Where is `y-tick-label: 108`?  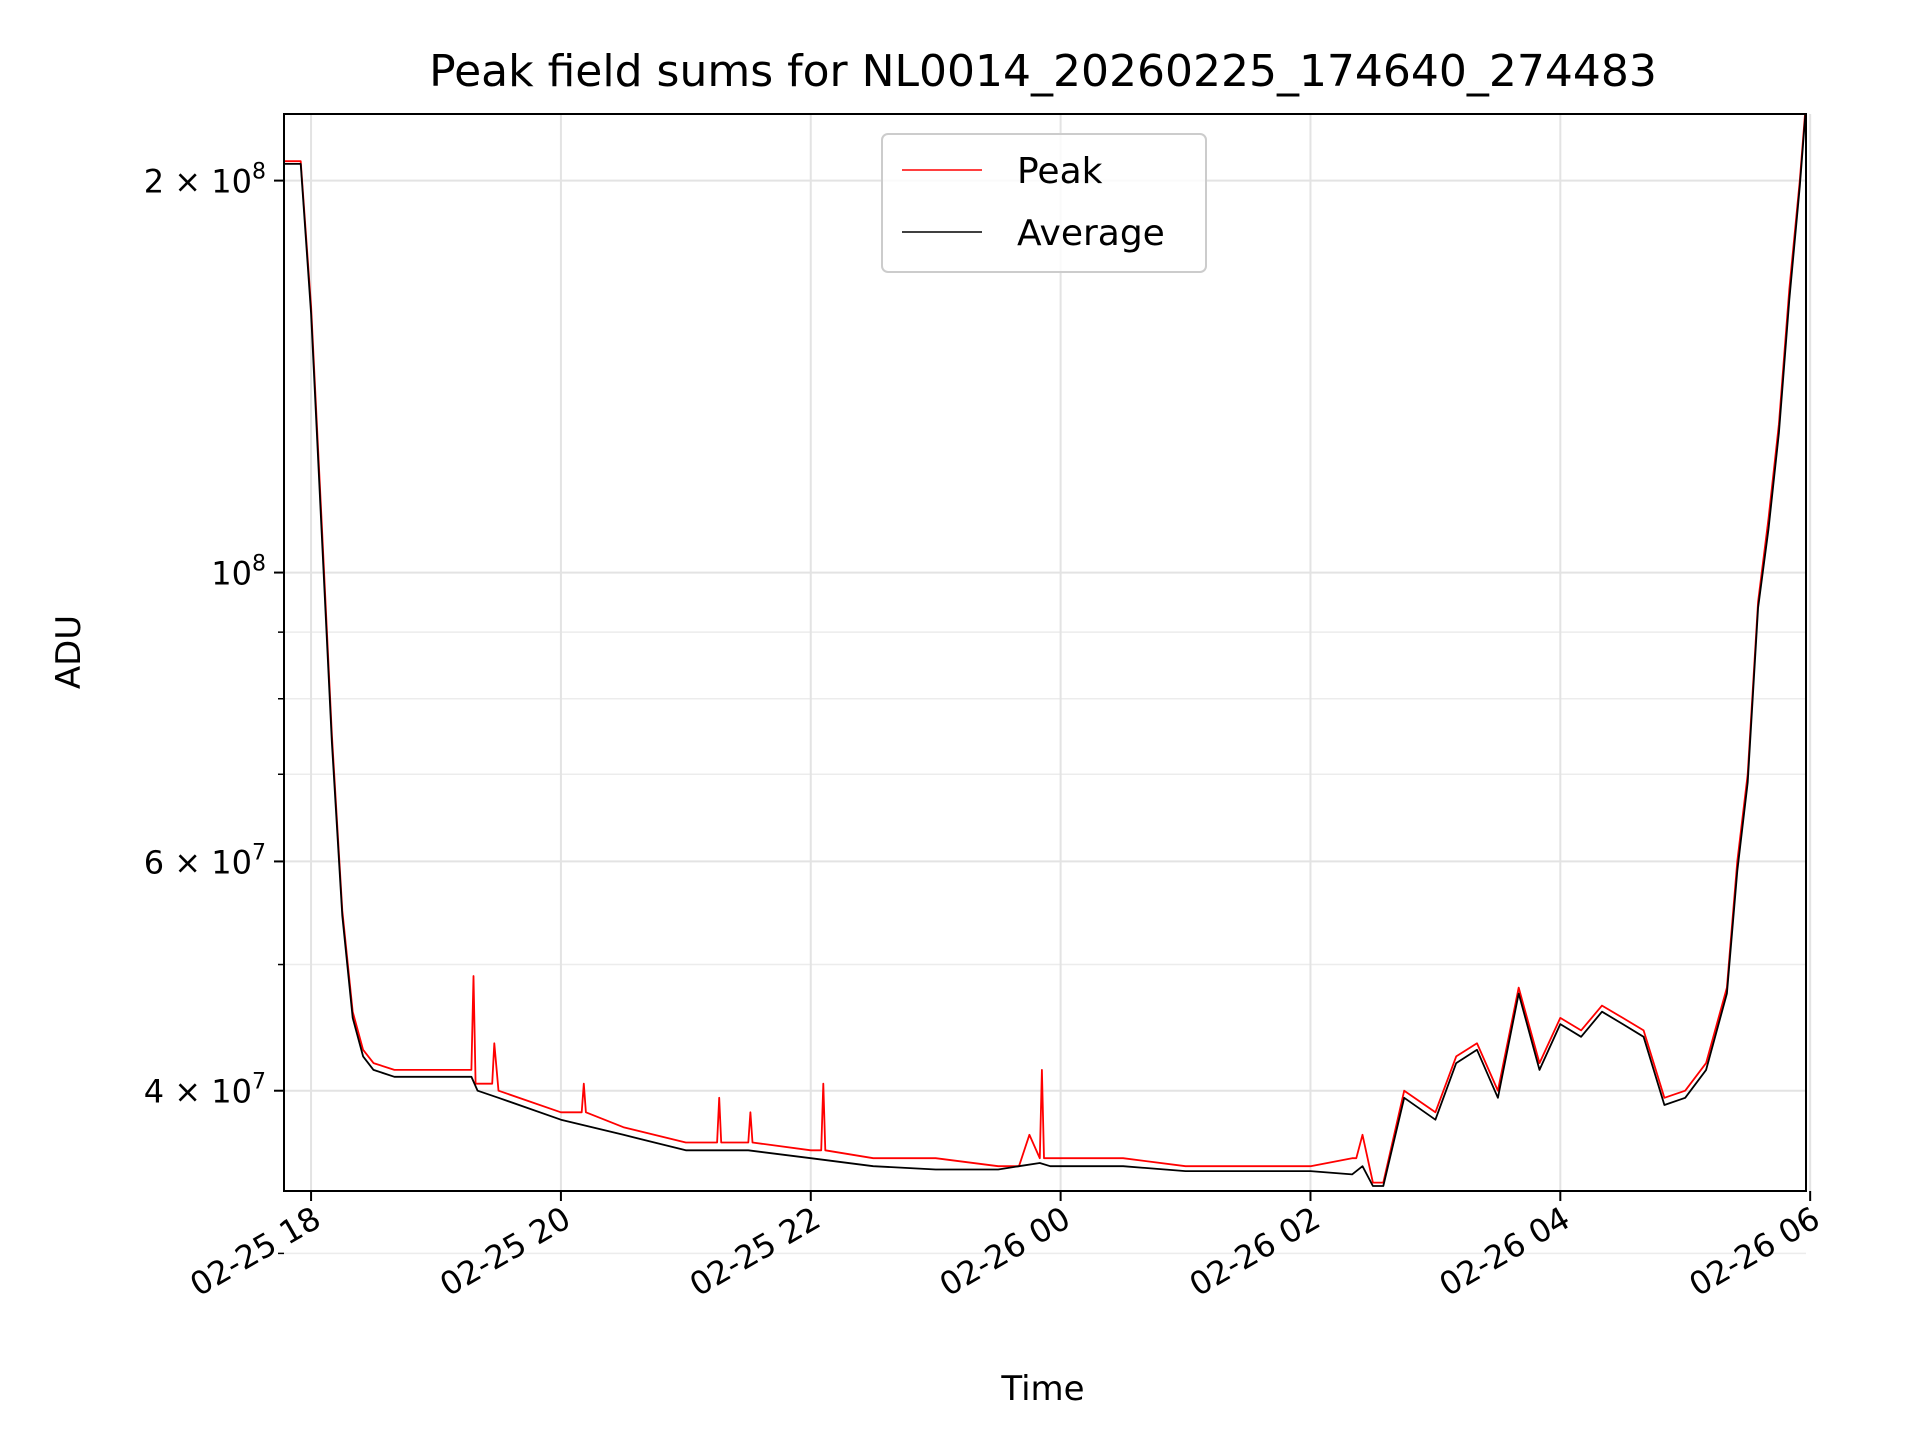 y-tick-label: 108 is located at coordinates (238, 572).